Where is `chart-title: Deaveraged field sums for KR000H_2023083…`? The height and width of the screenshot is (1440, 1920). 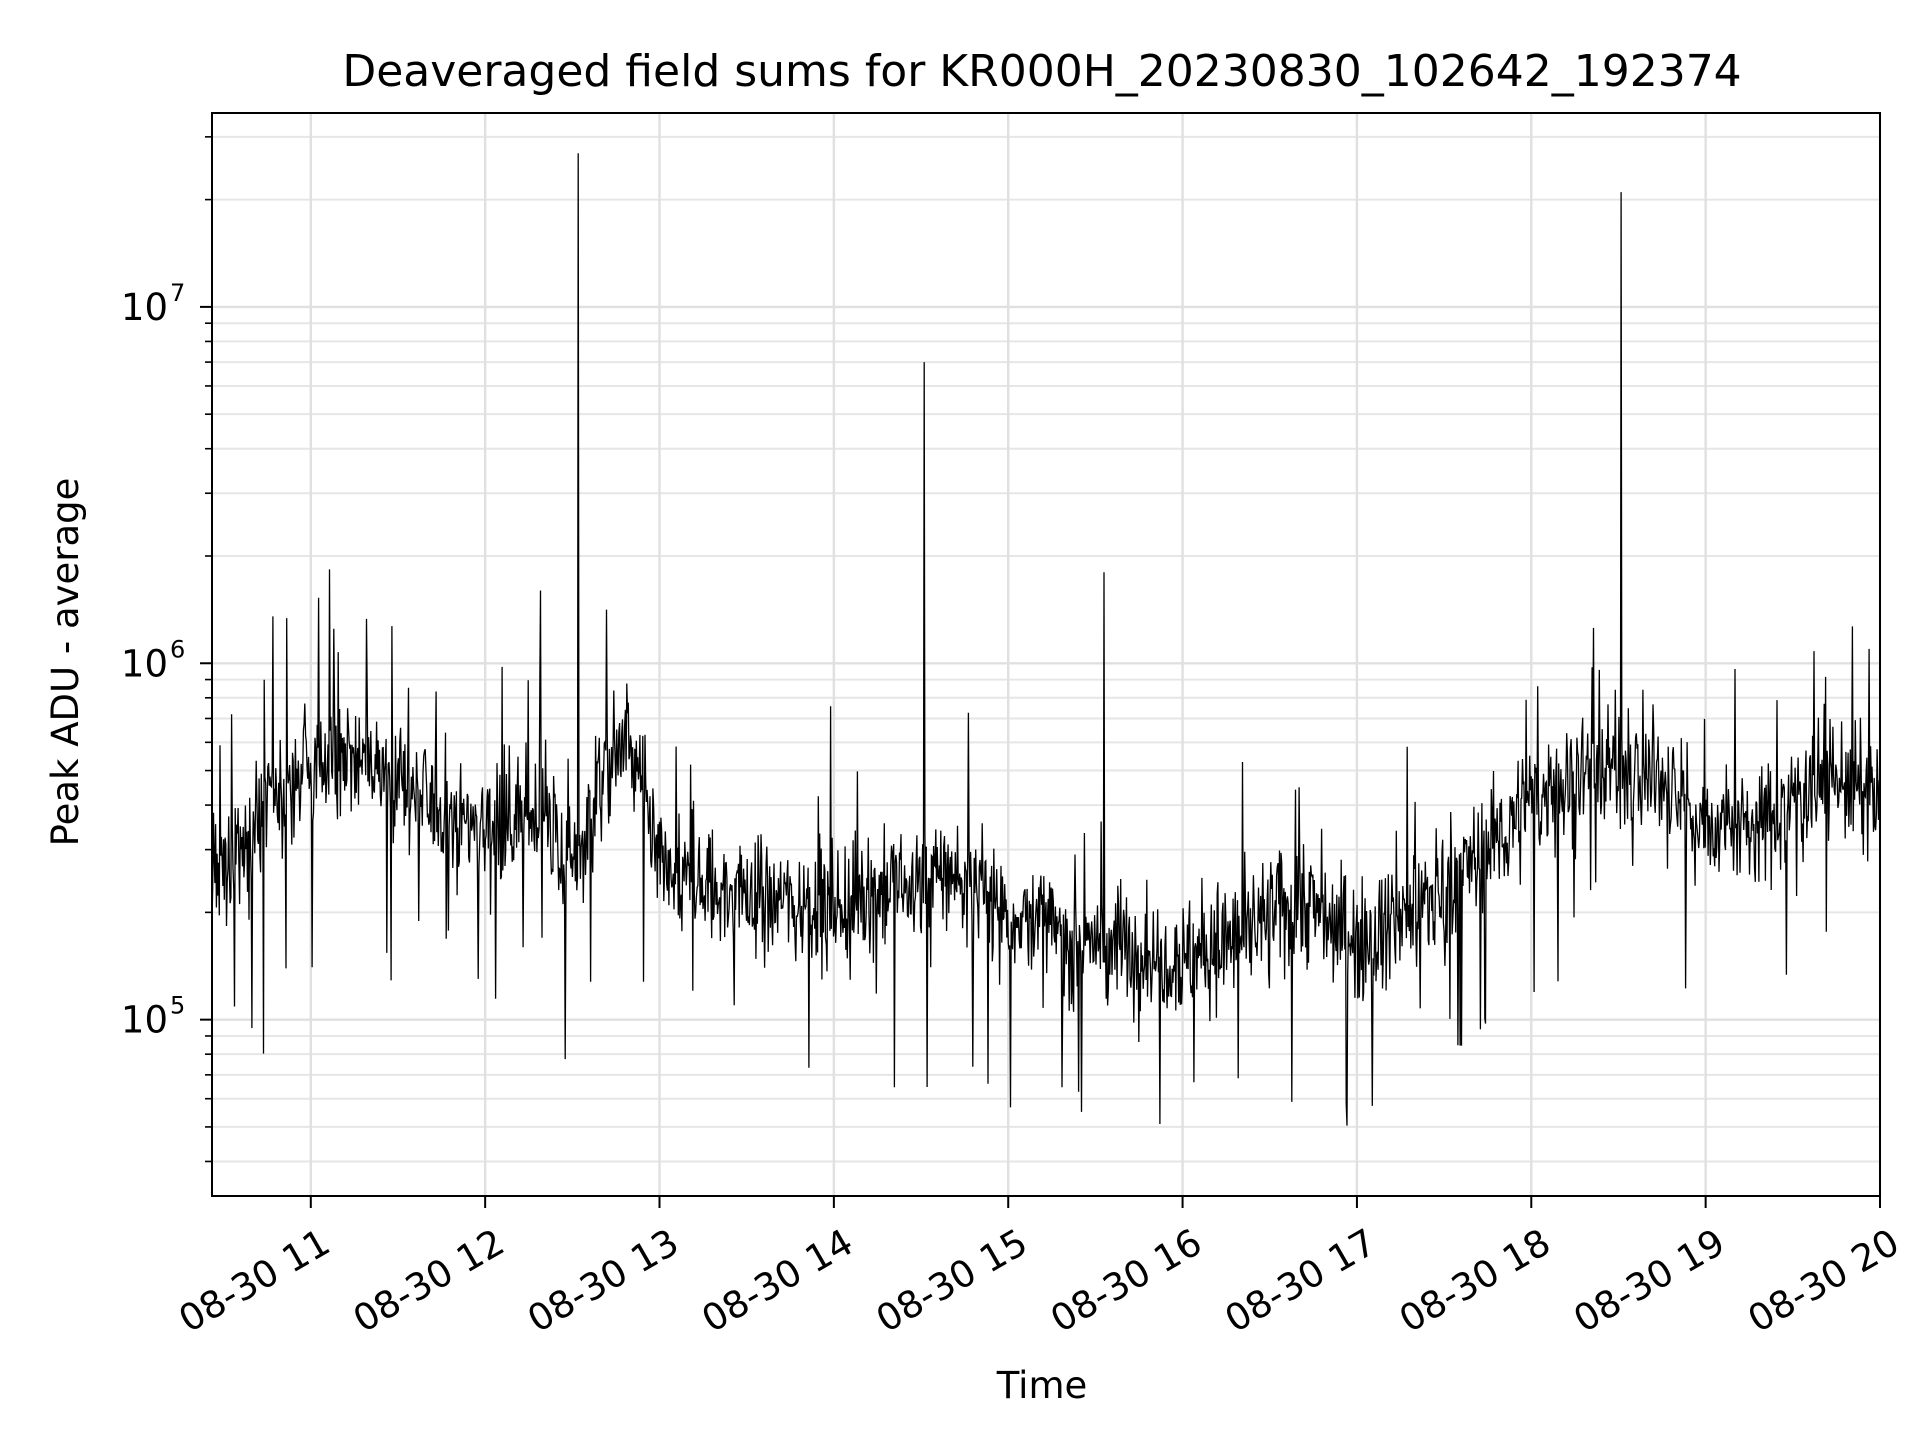 chart-title: Deaveraged field sums for KR000H_2023083… is located at coordinates (1041, 71).